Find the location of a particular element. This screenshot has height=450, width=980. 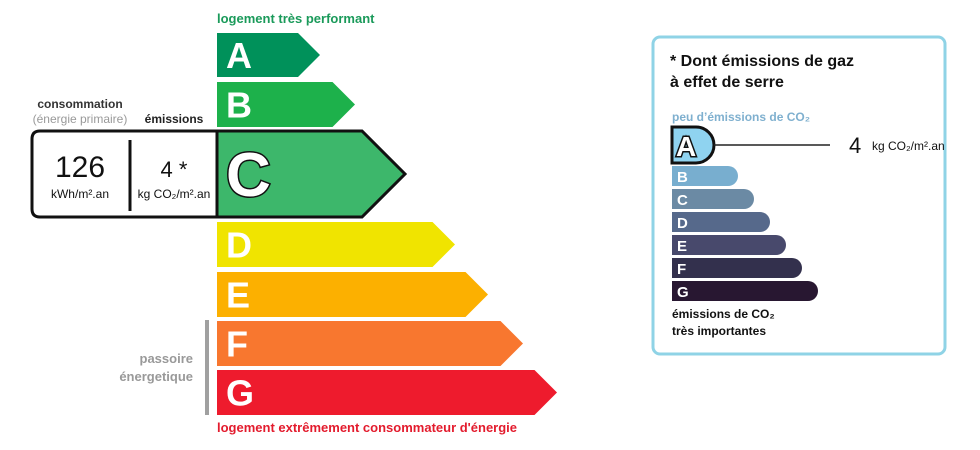

consumption-value: 126 is located at coordinates (80, 167).